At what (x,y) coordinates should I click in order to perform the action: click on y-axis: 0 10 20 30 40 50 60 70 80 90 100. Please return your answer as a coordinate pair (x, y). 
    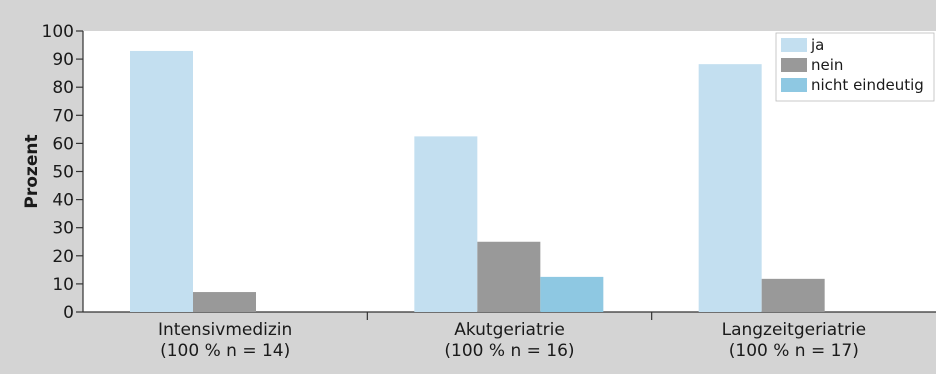
    Looking at the image, I should click on (63, 172).